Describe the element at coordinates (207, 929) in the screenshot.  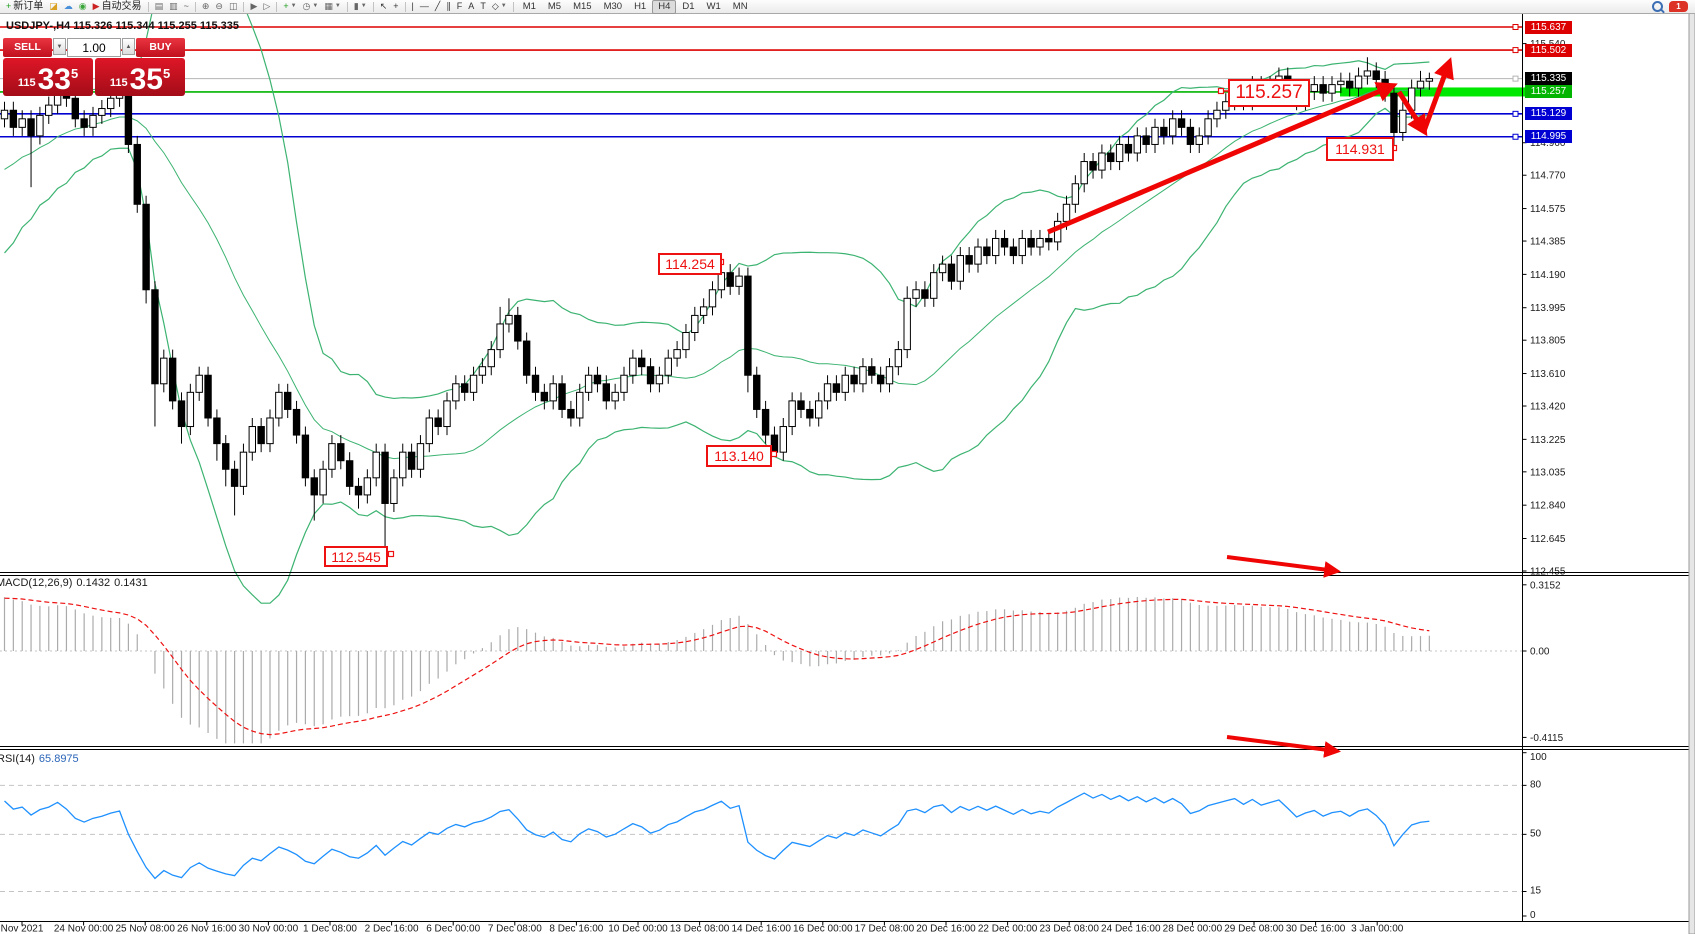
I see `svg-text: 26 Nov 16:00` at that location.